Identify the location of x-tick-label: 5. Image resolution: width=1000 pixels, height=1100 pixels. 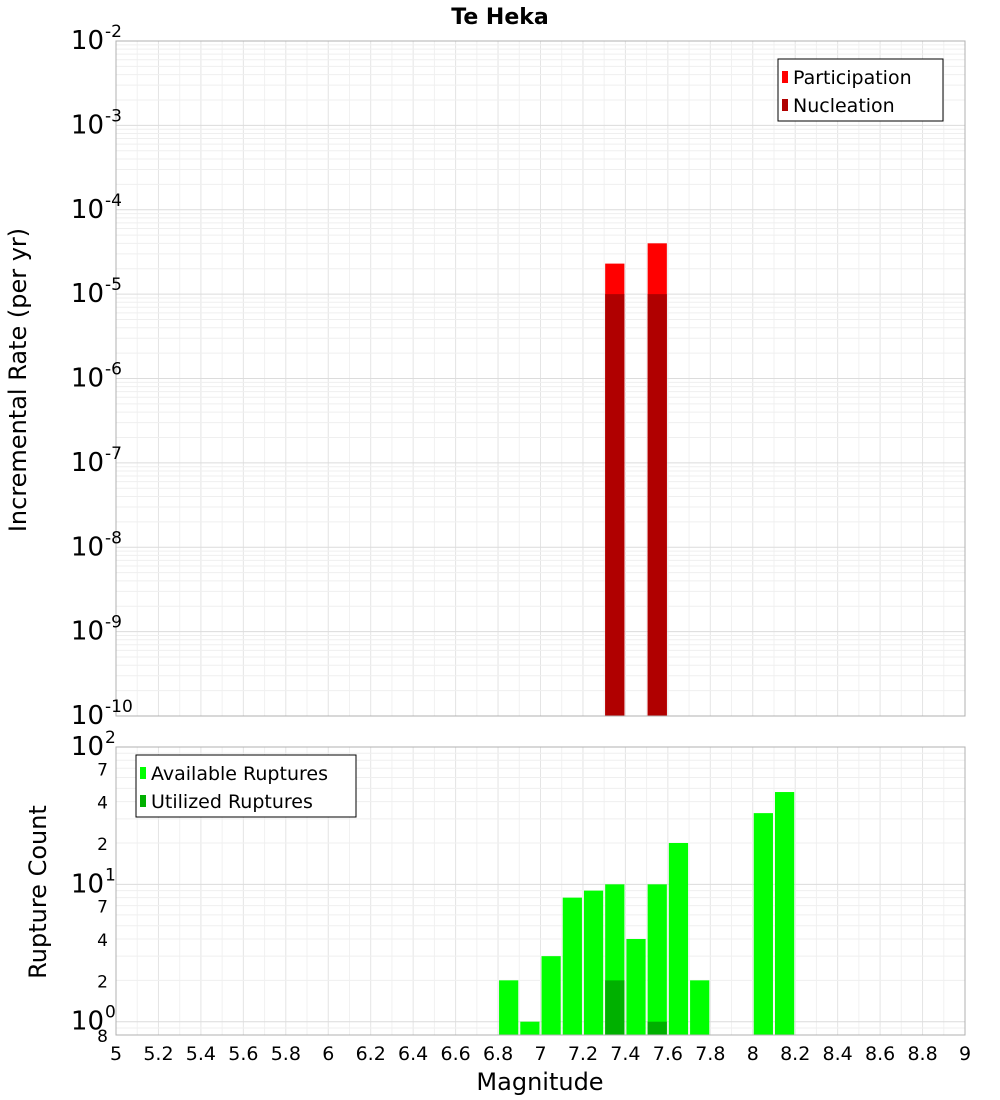
(116, 1054).